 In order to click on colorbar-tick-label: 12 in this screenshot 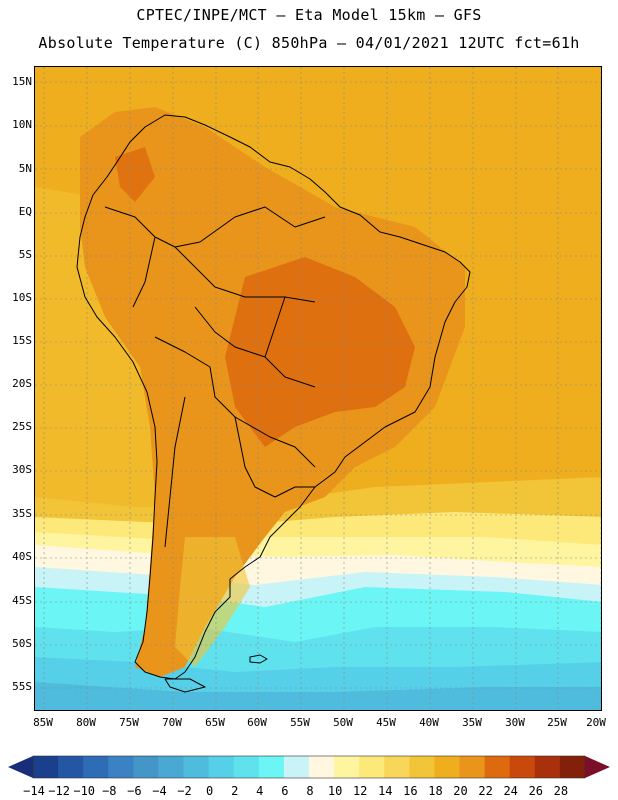, I will do `click(360, 791)`.